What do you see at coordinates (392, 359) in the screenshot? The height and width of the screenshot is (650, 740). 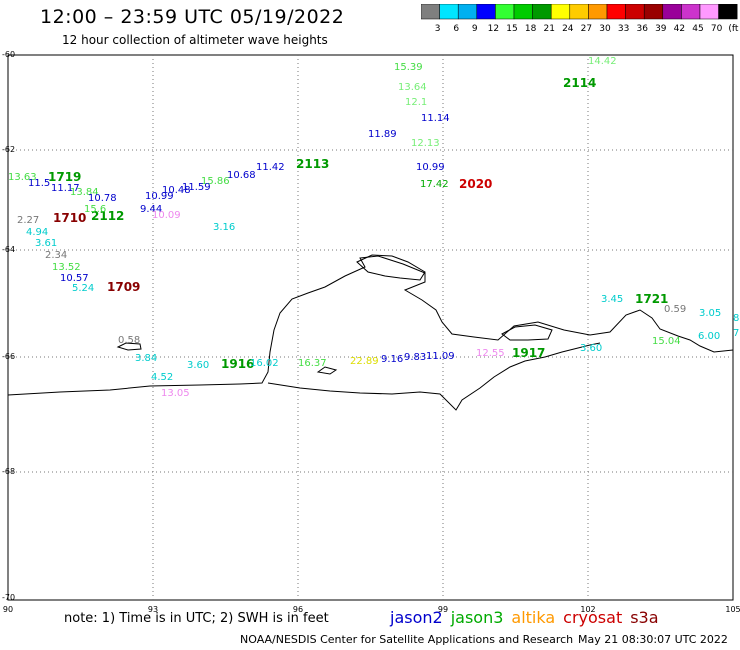 I see `wave-height-label: 9.16` at bounding box center [392, 359].